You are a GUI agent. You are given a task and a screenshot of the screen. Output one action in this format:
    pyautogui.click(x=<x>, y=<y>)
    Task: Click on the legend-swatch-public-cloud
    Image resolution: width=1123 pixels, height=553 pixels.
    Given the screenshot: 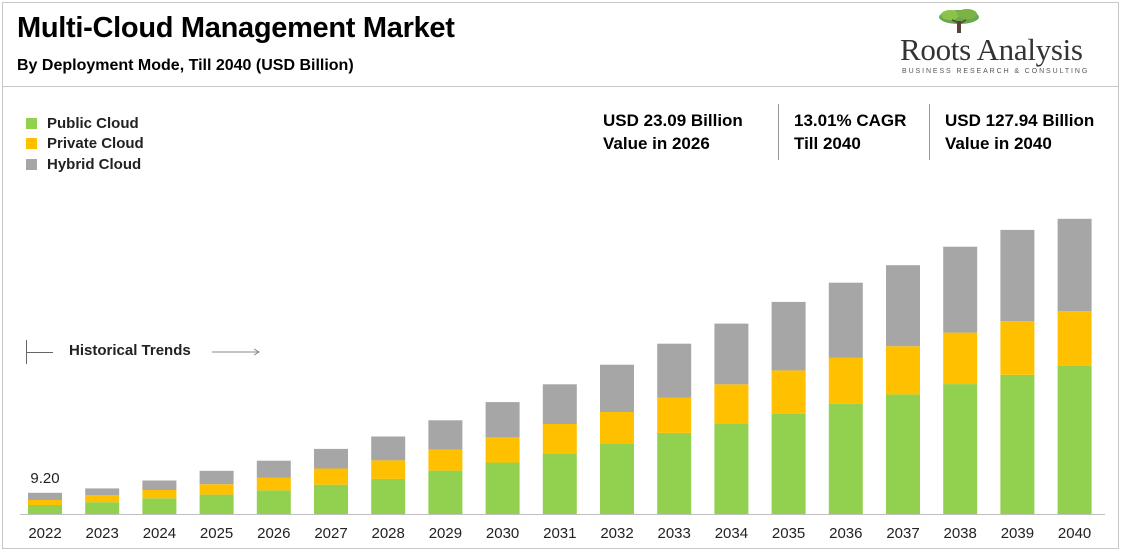 What is the action you would take?
    pyautogui.click(x=31, y=123)
    